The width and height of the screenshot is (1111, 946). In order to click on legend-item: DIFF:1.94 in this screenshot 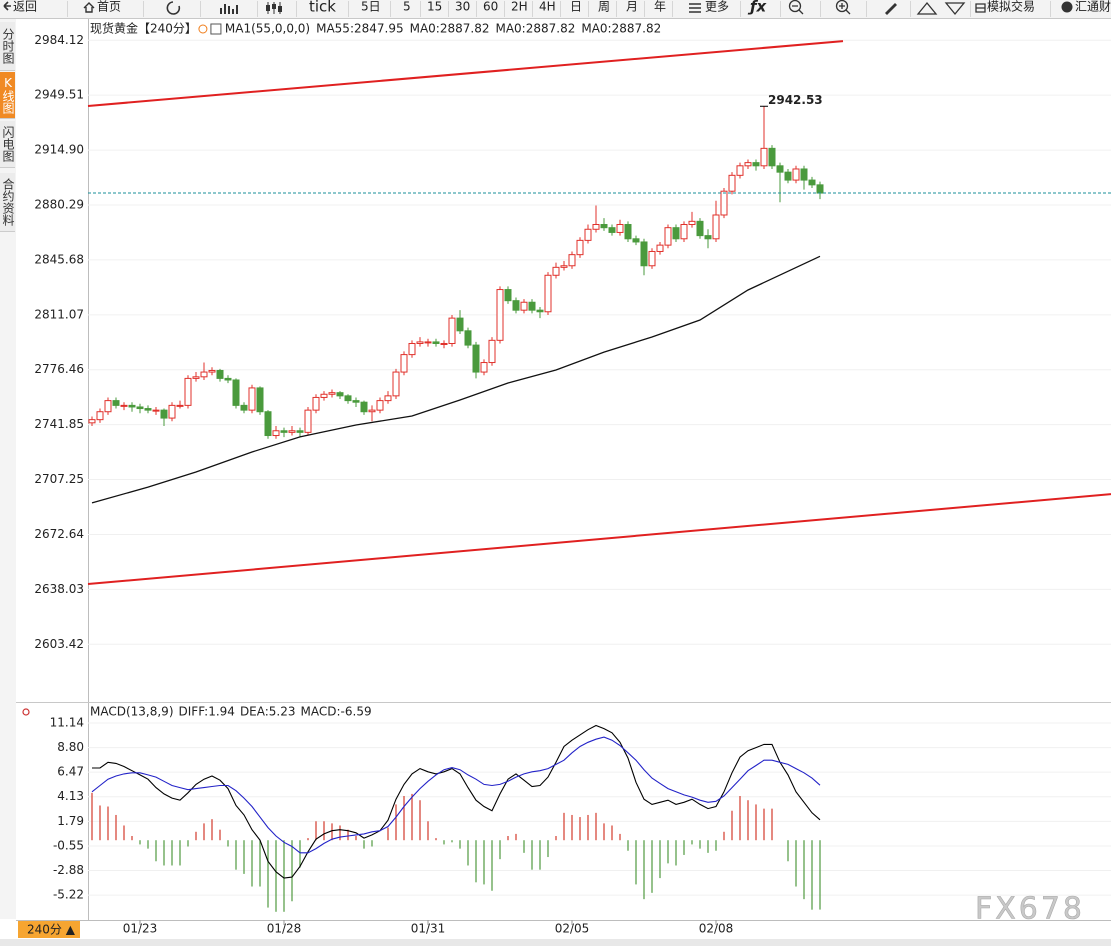, I will do `click(207, 712)`.